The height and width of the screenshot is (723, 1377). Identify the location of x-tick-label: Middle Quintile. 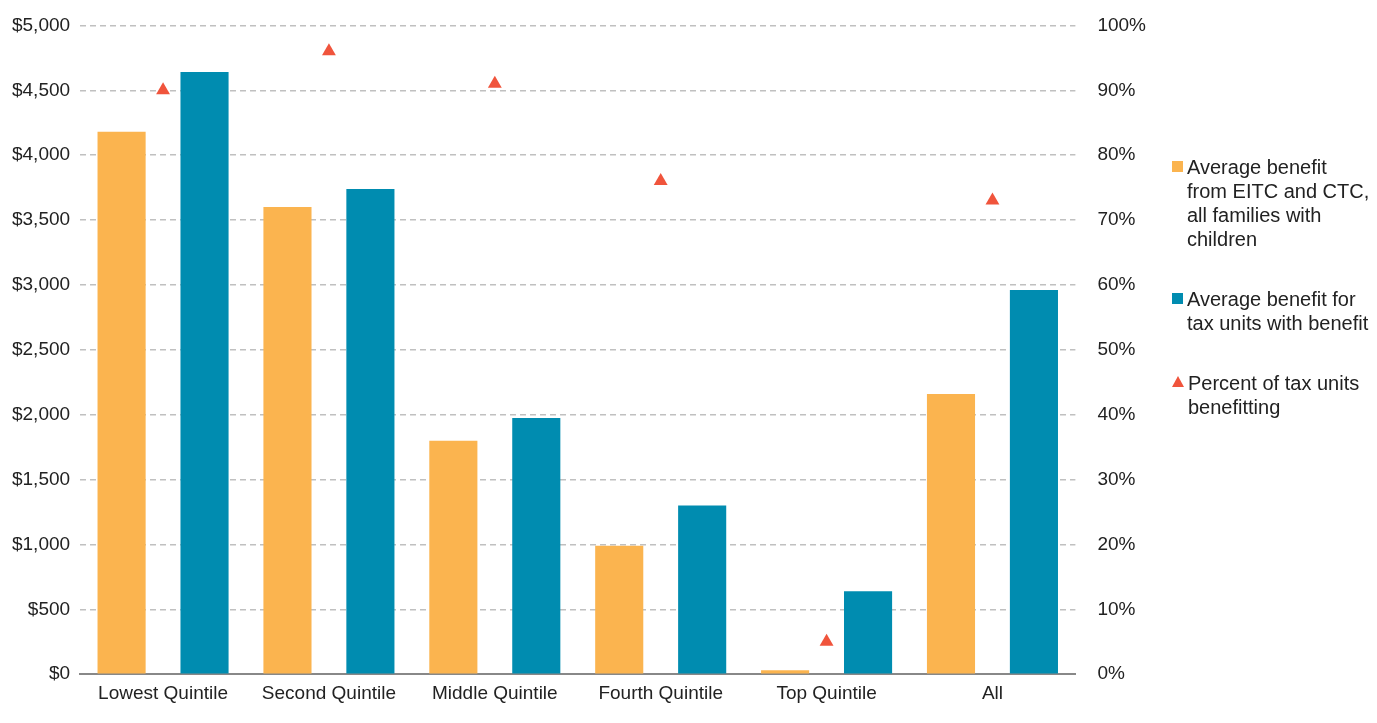
(494, 692).